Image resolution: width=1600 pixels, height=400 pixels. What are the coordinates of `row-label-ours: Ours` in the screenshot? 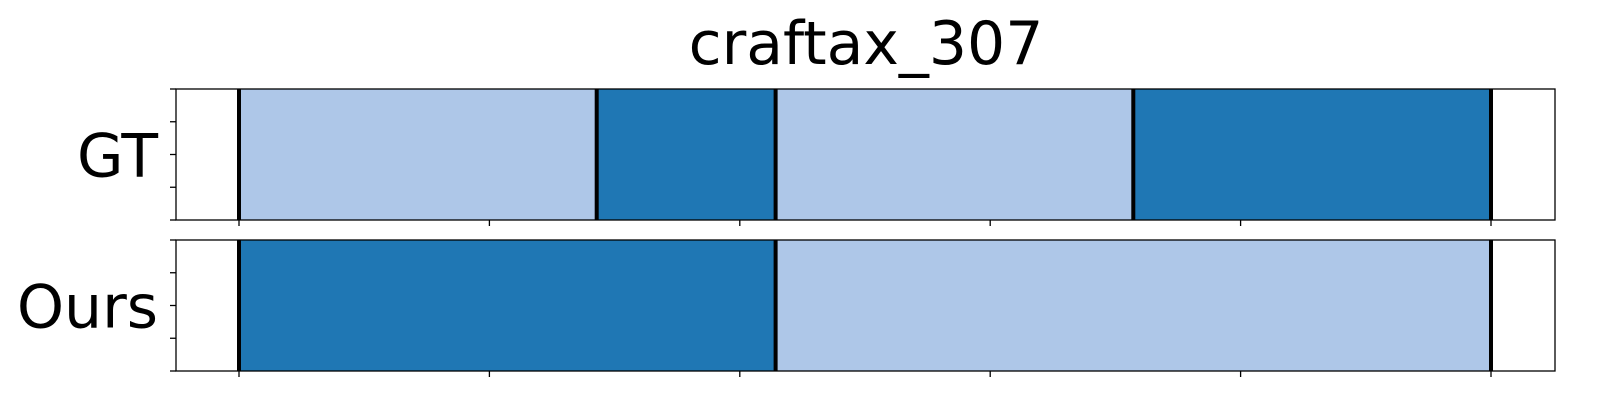 It's located at (87, 308).